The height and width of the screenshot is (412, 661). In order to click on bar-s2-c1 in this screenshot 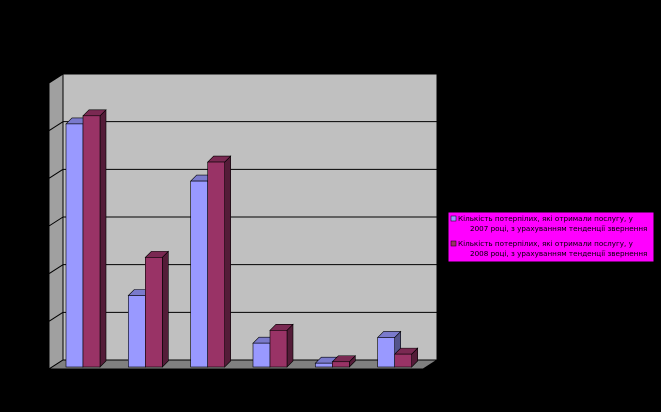, I will do `click(94, 238)`.